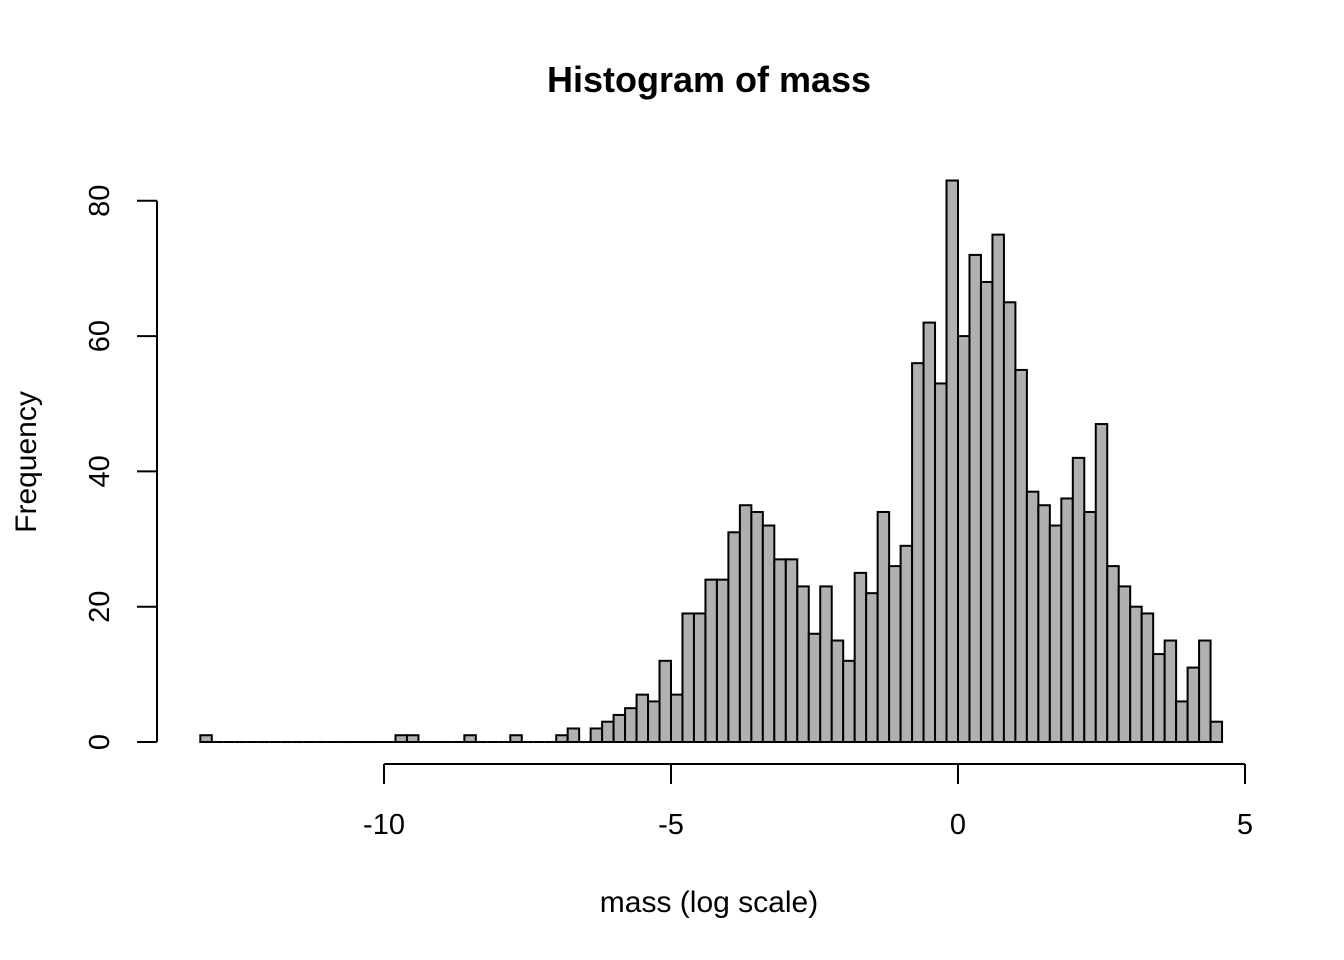  Describe the element at coordinates (1245, 825) in the screenshot. I see `x-tick-label: 5` at that location.